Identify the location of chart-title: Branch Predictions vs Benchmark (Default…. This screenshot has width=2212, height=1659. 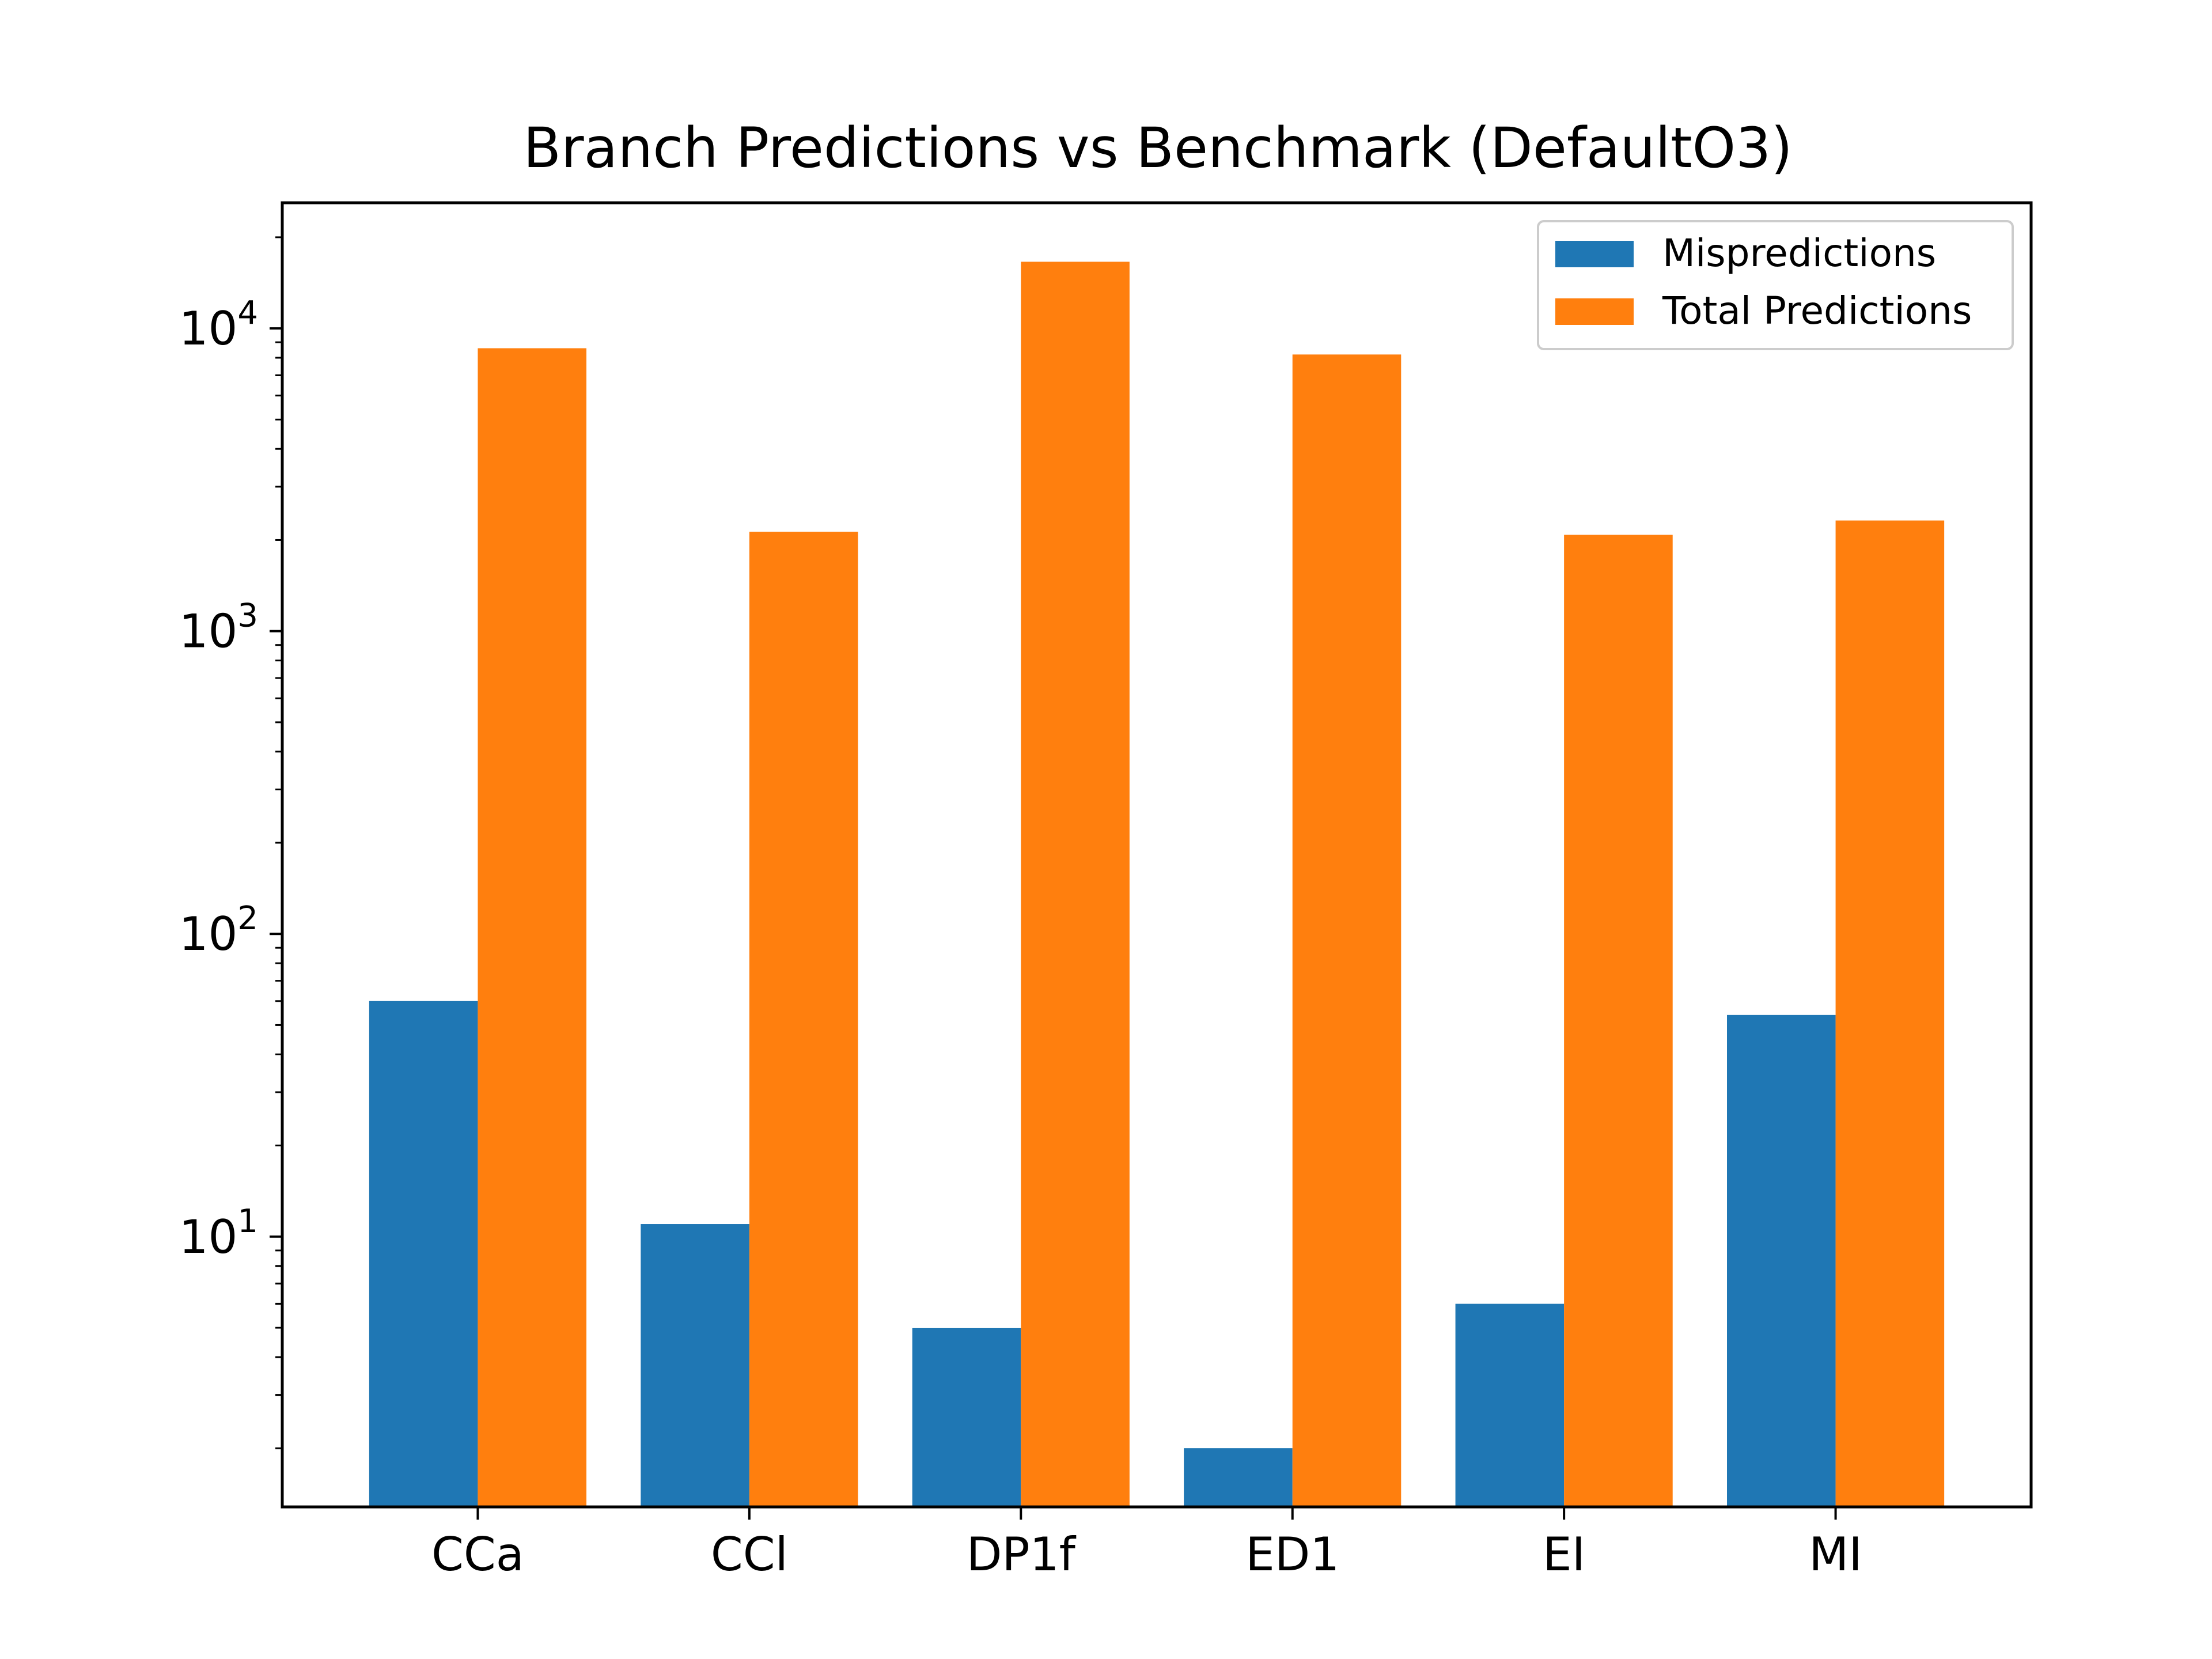
(1158, 148).